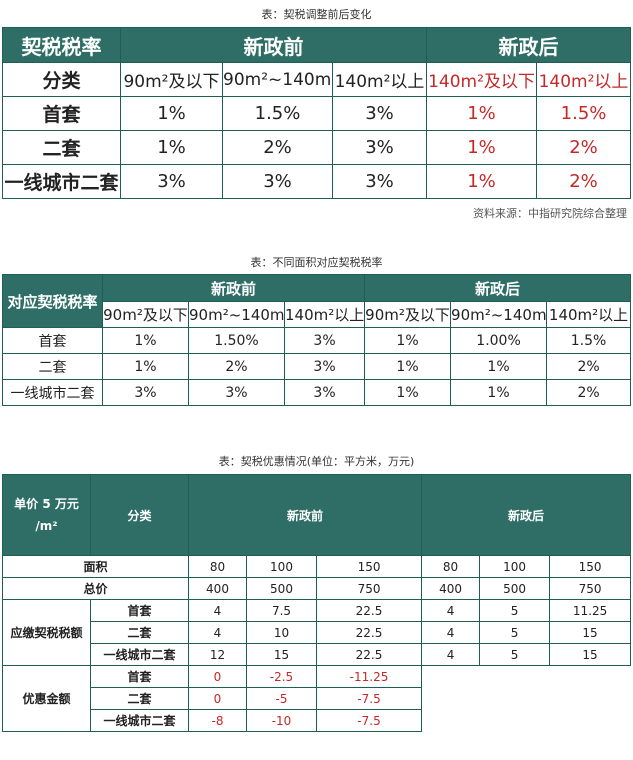 Image resolution: width=633 pixels, height=760 pixels. What do you see at coordinates (590, 610) in the screenshot?
I see `table3-cell: 11.25` at bounding box center [590, 610].